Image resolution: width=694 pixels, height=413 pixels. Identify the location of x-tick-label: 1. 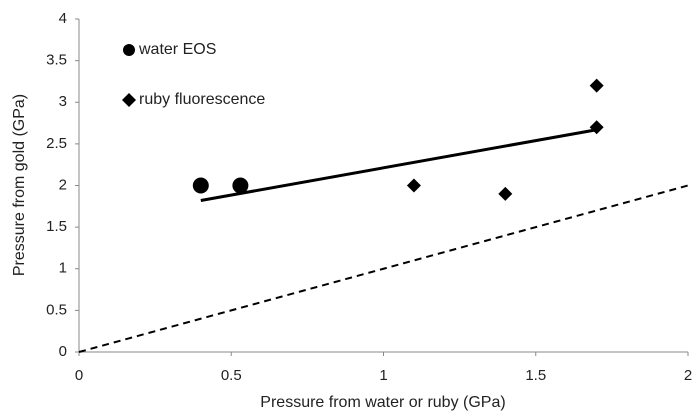
(383, 375).